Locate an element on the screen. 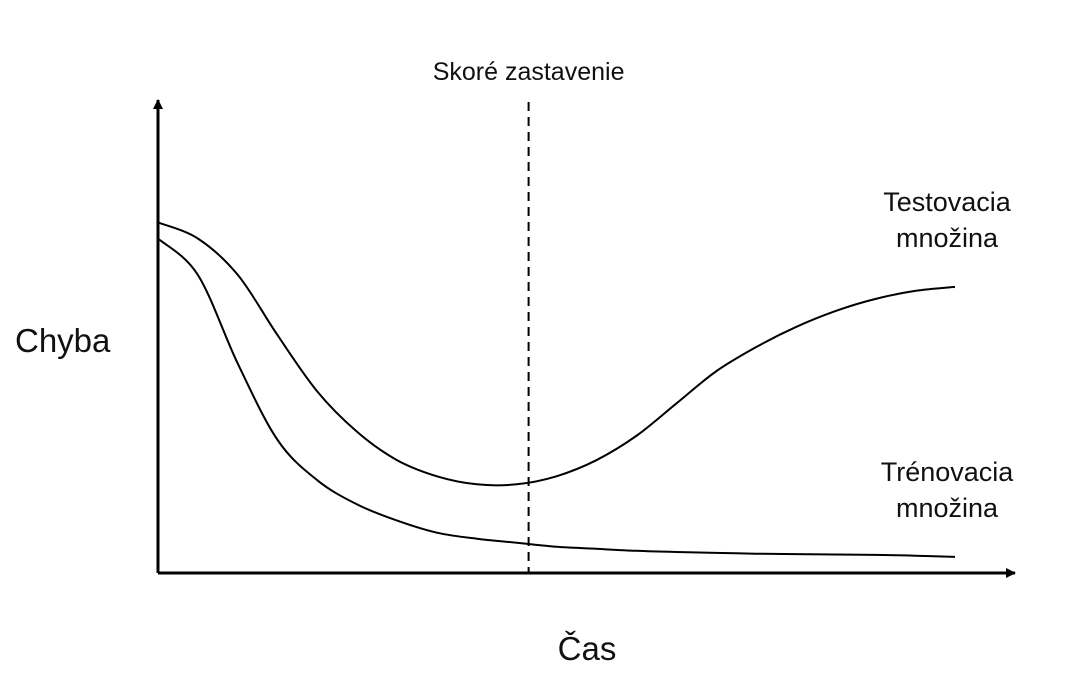 The width and height of the screenshot is (1078, 687). series-label-train: Trénovacia množina is located at coordinates (948, 490).